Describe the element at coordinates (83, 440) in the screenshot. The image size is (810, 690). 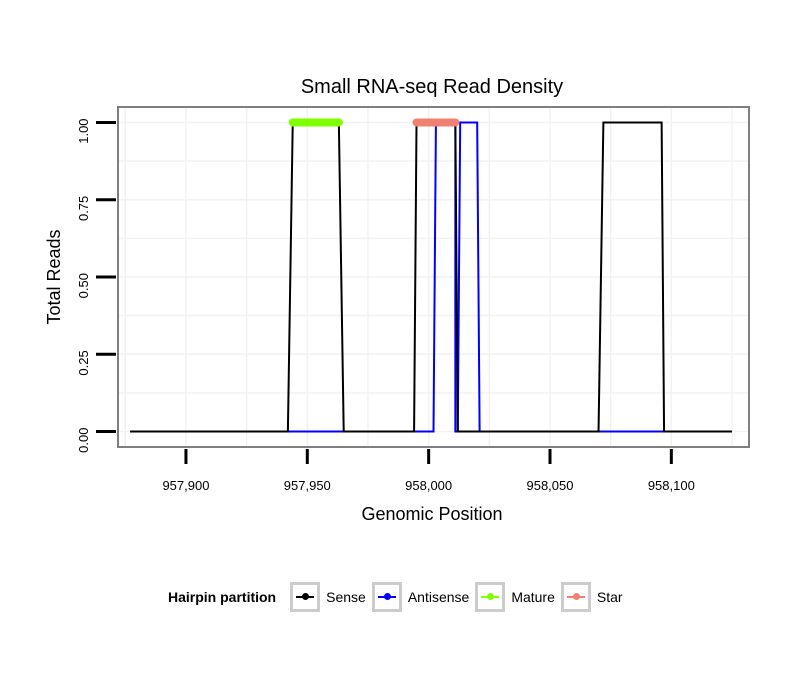
I see `y-tick-label: 0.00` at that location.